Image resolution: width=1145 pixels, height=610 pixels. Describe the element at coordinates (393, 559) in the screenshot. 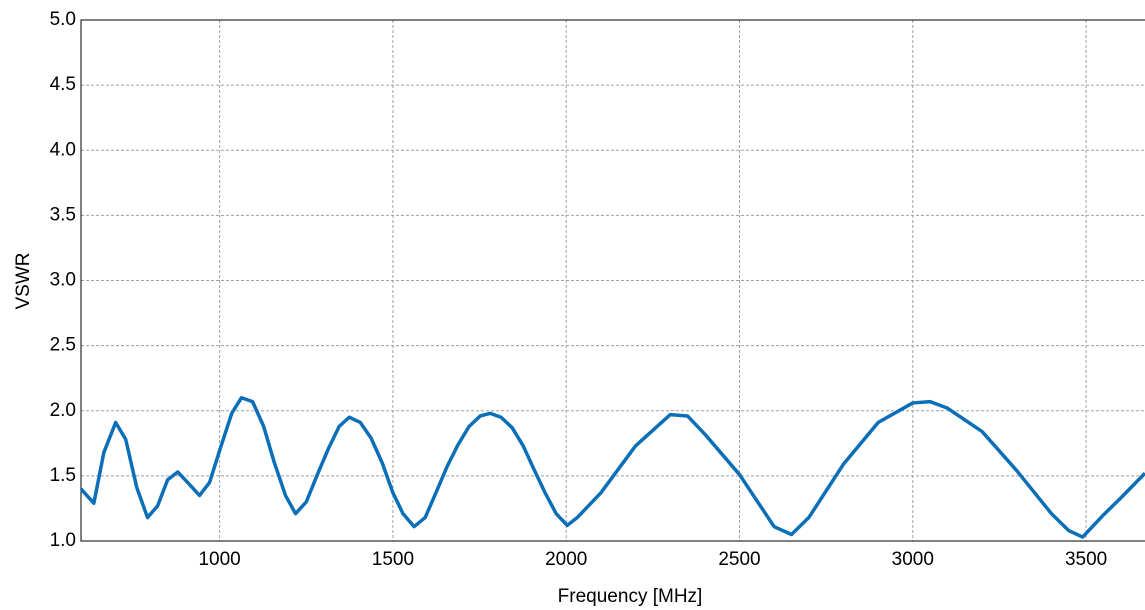

I see `x-tick-label: 1500` at that location.